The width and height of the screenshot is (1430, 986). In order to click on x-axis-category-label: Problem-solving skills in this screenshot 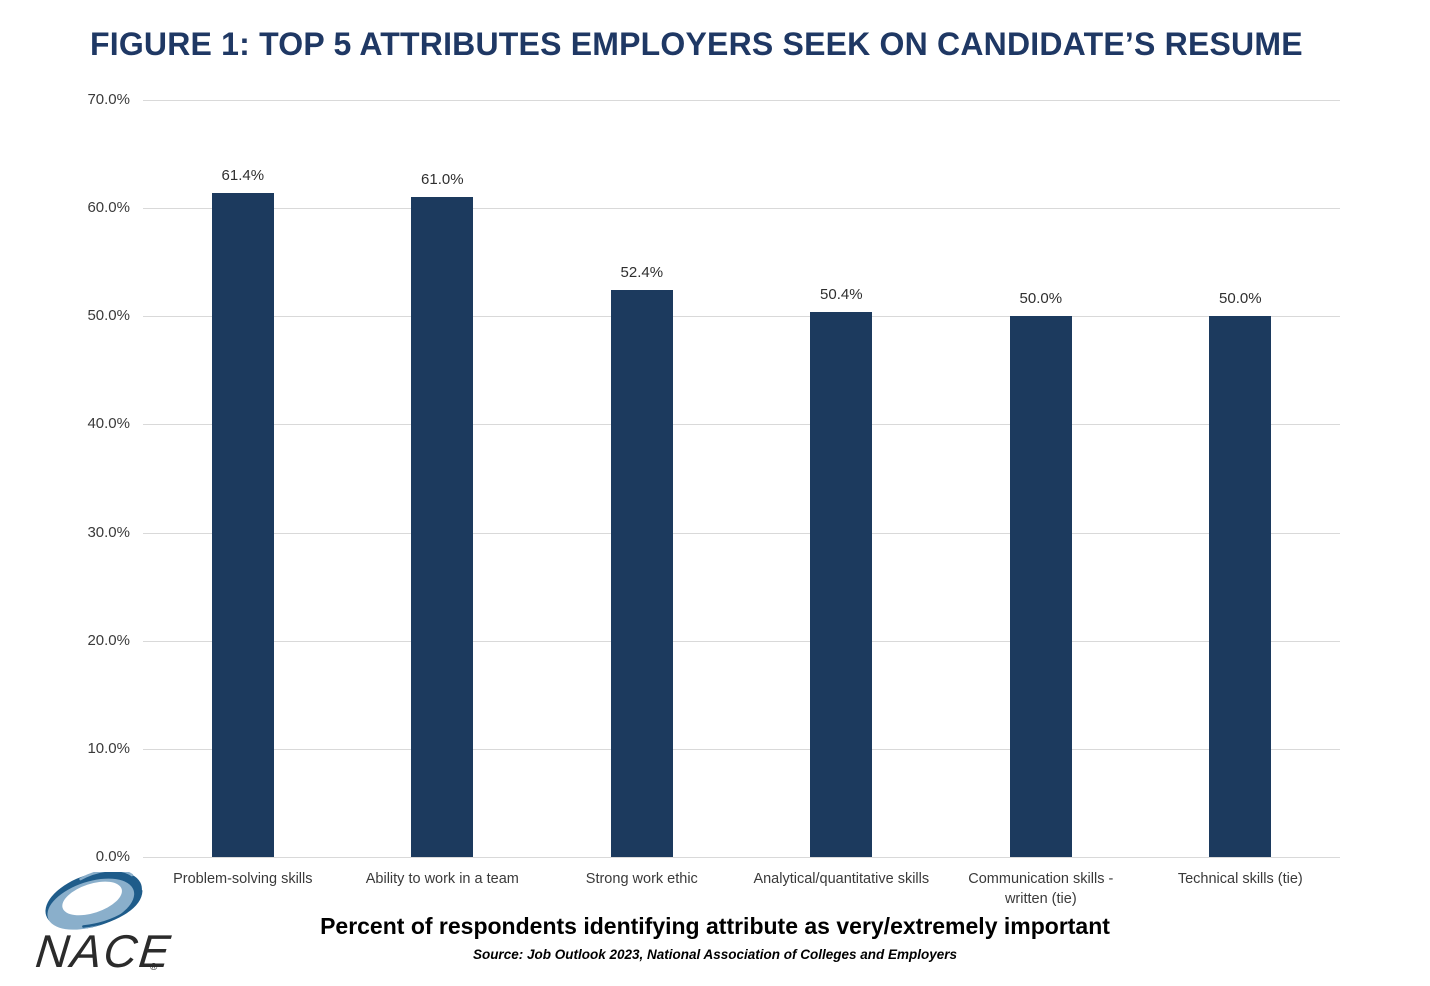, I will do `click(243, 879)`.